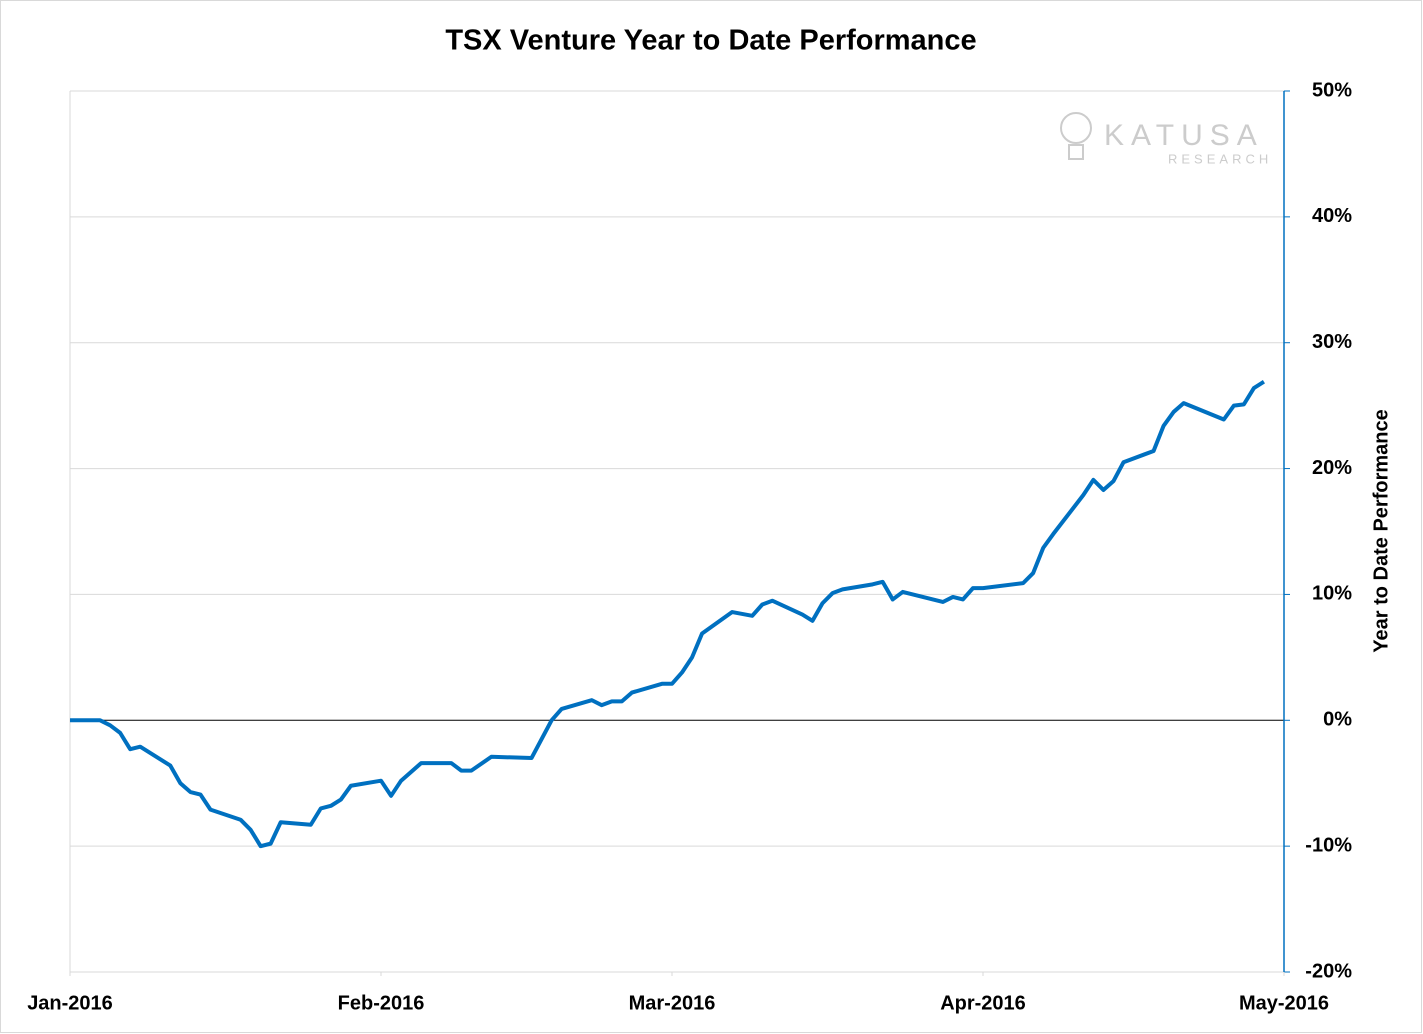 The image size is (1423, 1034). I want to click on x-tick-label: Jan-2016, so click(70, 1003).